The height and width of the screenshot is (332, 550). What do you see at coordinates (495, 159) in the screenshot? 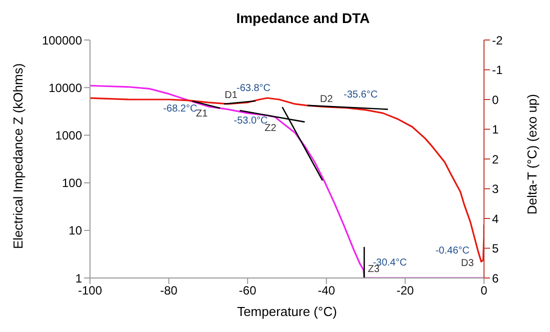
I see `y2-tick-label: 2` at bounding box center [495, 159].